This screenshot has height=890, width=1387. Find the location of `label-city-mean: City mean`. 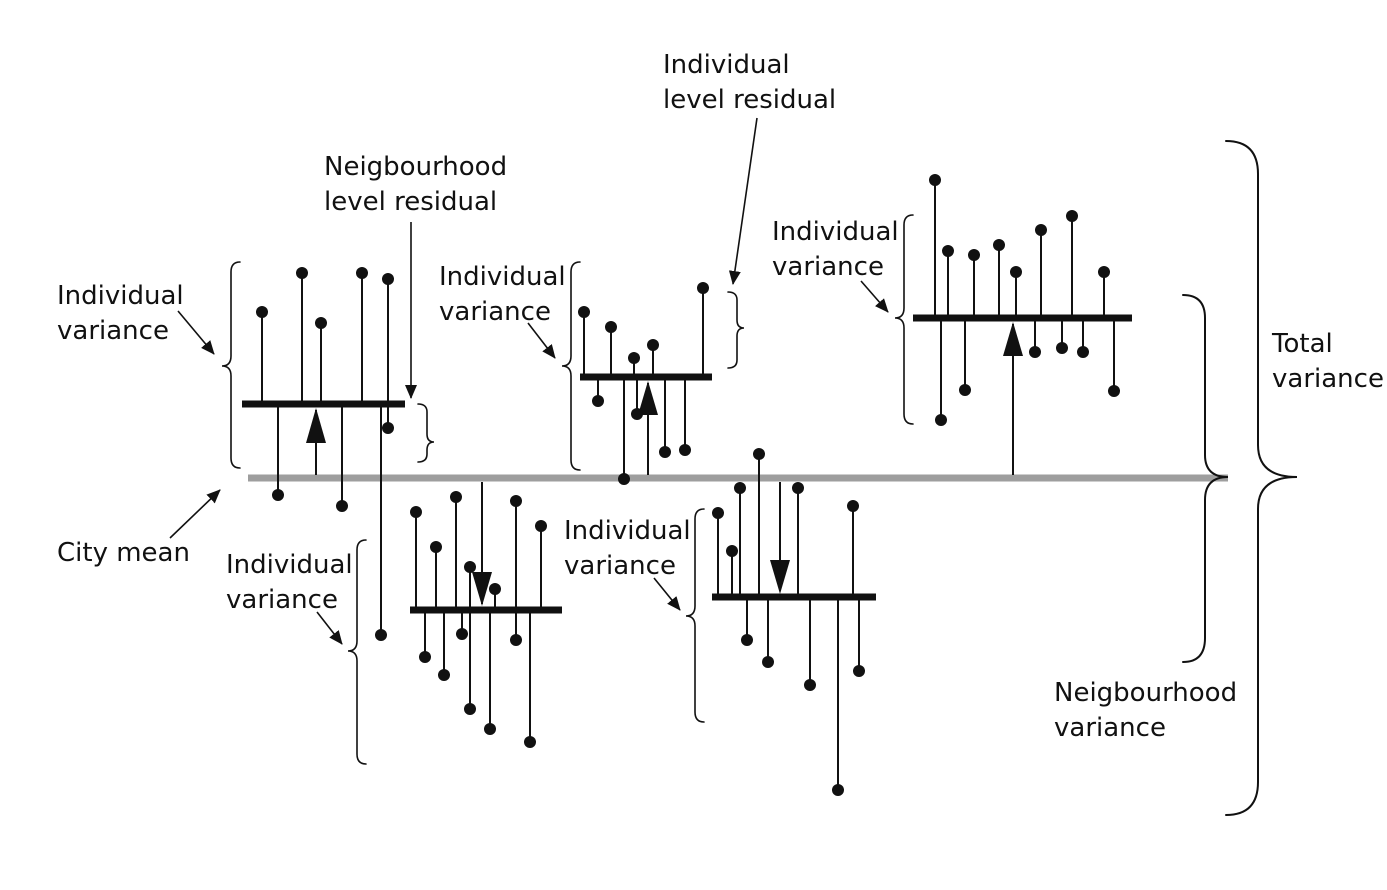

label-city-mean: City mean is located at coordinates (123, 553).